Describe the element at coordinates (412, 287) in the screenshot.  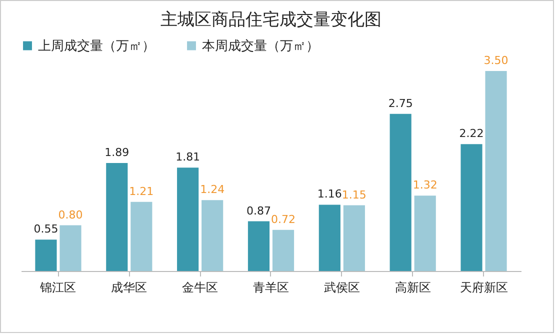
I see `x-tick-label: 高新区` at that location.